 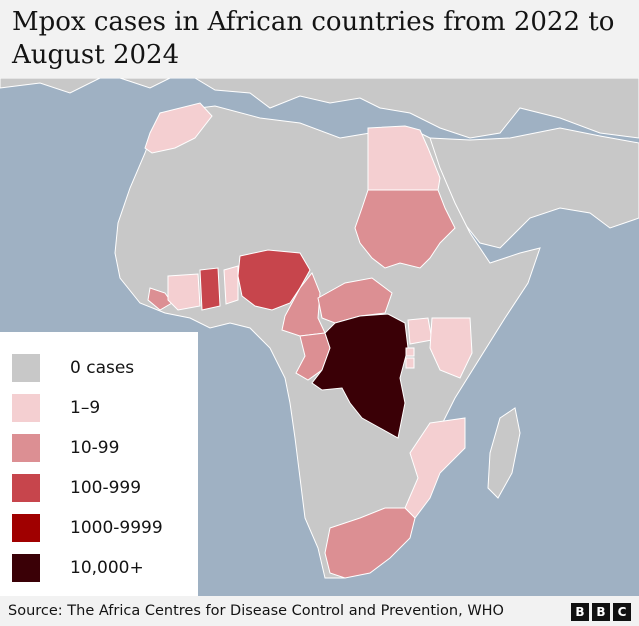 I want to click on legend-item-1000-9999: 1000-9999, so click(x=102, y=530).